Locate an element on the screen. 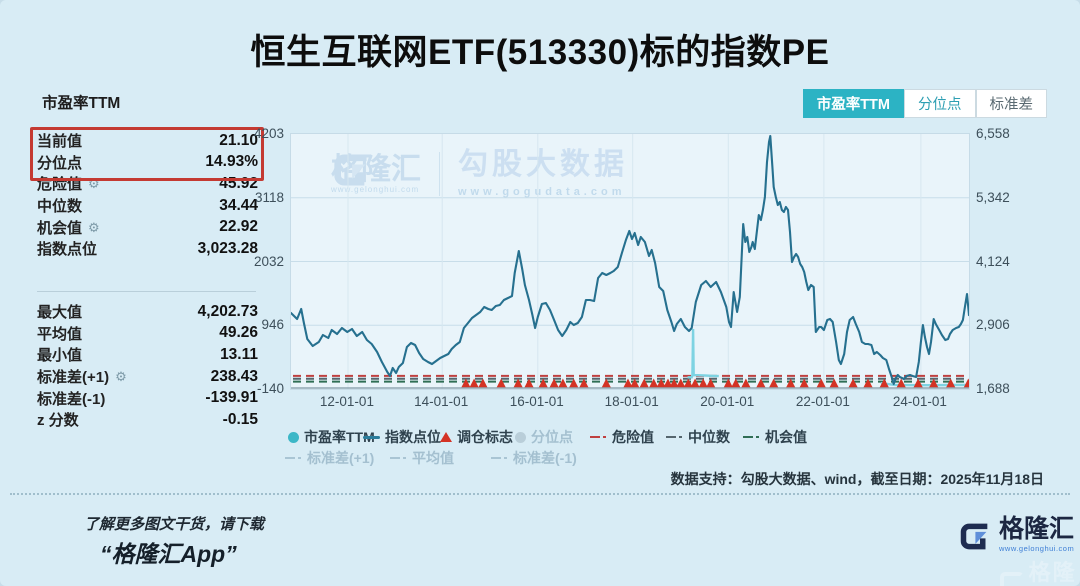 Image resolution: width=1080 pixels, height=586 pixels. stat-label: 机会值 is located at coordinates (60, 228).